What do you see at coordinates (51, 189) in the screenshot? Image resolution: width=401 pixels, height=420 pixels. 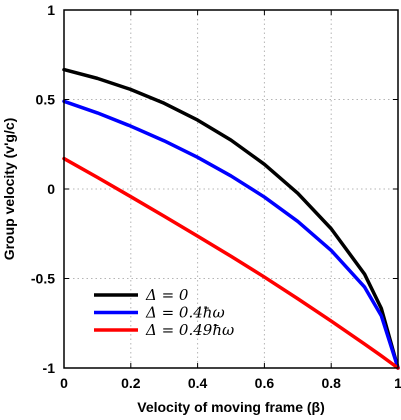 I see `y-tick-label: 0` at bounding box center [51, 189].